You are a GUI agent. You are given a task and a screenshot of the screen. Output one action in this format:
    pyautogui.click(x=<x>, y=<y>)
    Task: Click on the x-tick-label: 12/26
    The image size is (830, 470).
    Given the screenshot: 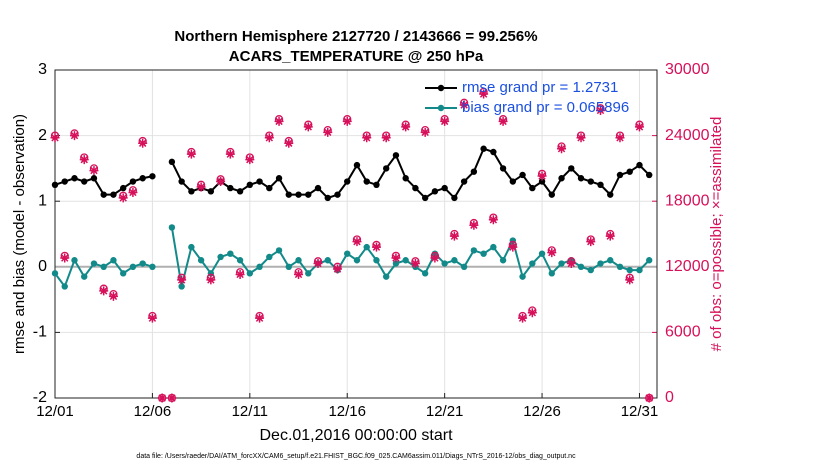 What is the action you would take?
    pyautogui.click(x=542, y=411)
    